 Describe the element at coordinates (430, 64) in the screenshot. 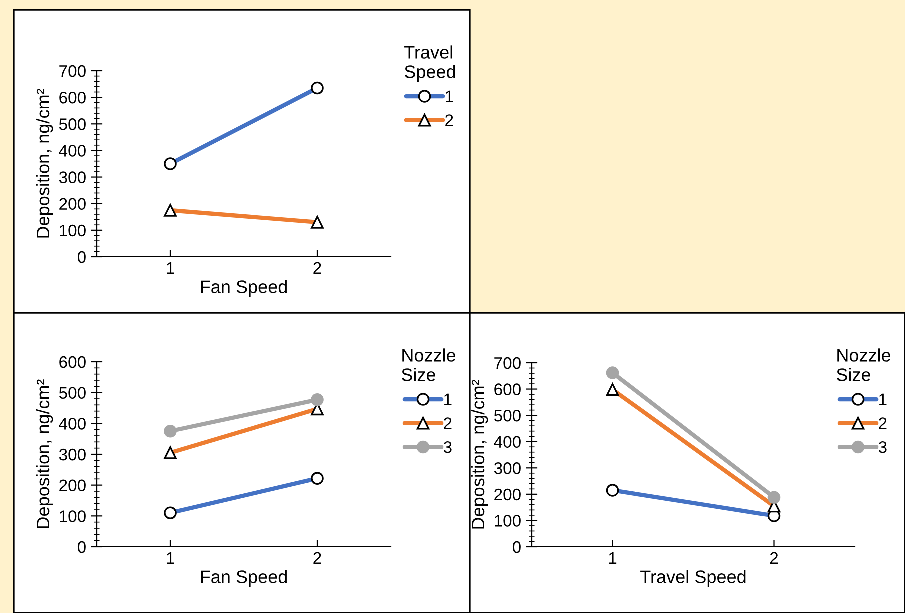

I see `legend-title: Travel Speed` at that location.